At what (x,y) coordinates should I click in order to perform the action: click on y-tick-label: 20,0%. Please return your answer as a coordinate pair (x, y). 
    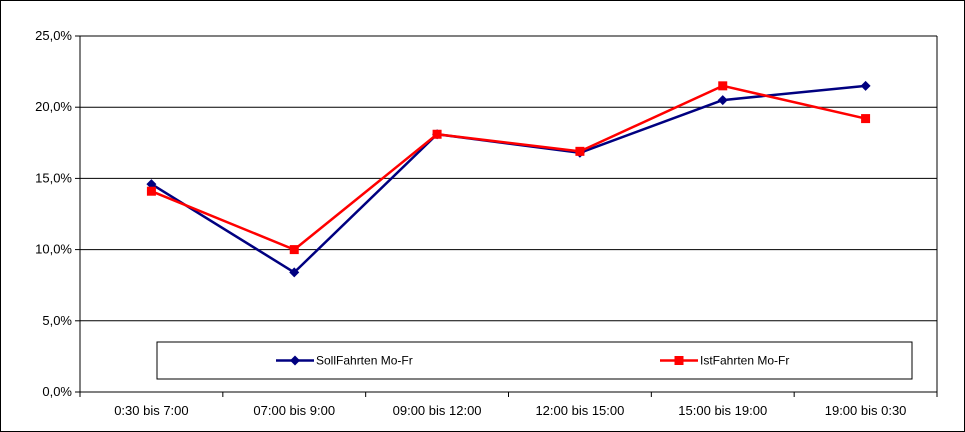
    Looking at the image, I should click on (53, 106).